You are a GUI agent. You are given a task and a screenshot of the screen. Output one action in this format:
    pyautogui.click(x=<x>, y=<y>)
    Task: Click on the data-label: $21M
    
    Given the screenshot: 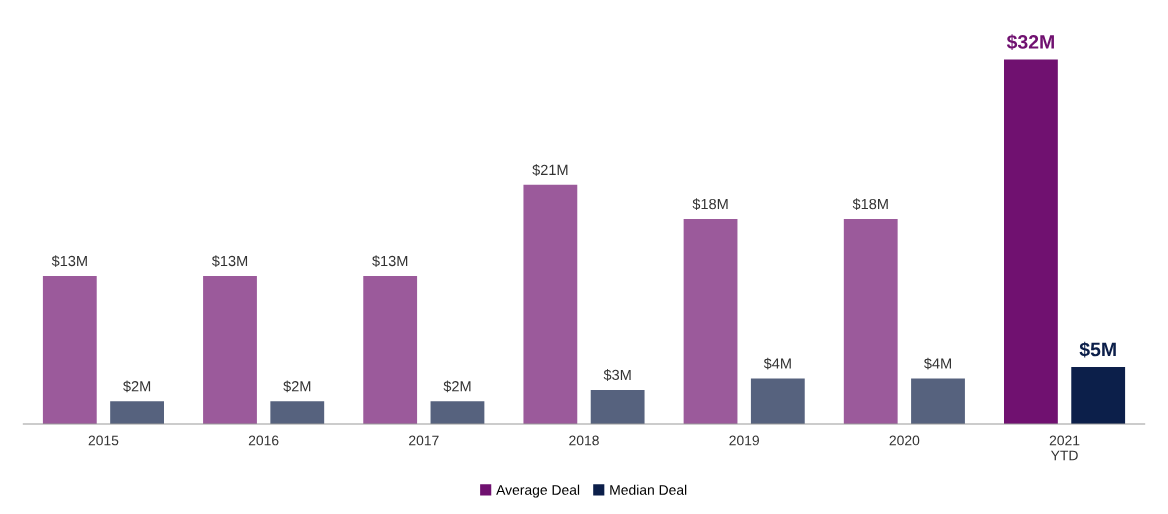 What is the action you would take?
    pyautogui.click(x=550, y=170)
    